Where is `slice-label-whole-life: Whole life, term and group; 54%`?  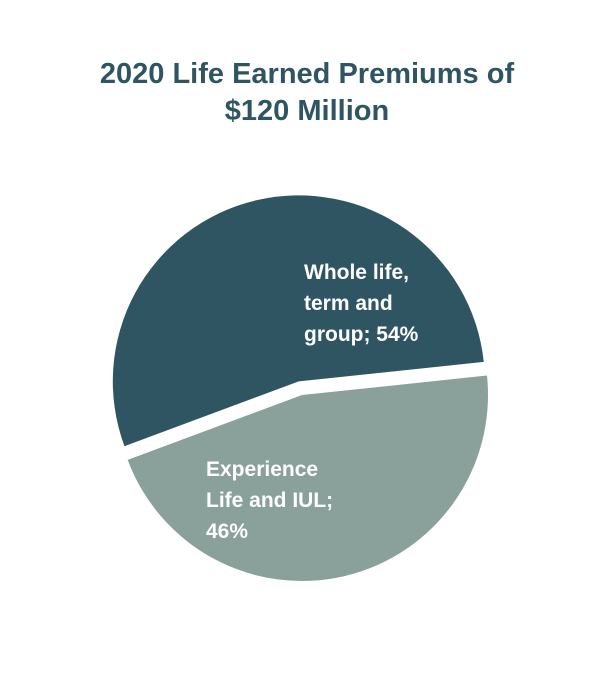 slice-label-whole-life: Whole life, term and group; 54% is located at coordinates (361, 303).